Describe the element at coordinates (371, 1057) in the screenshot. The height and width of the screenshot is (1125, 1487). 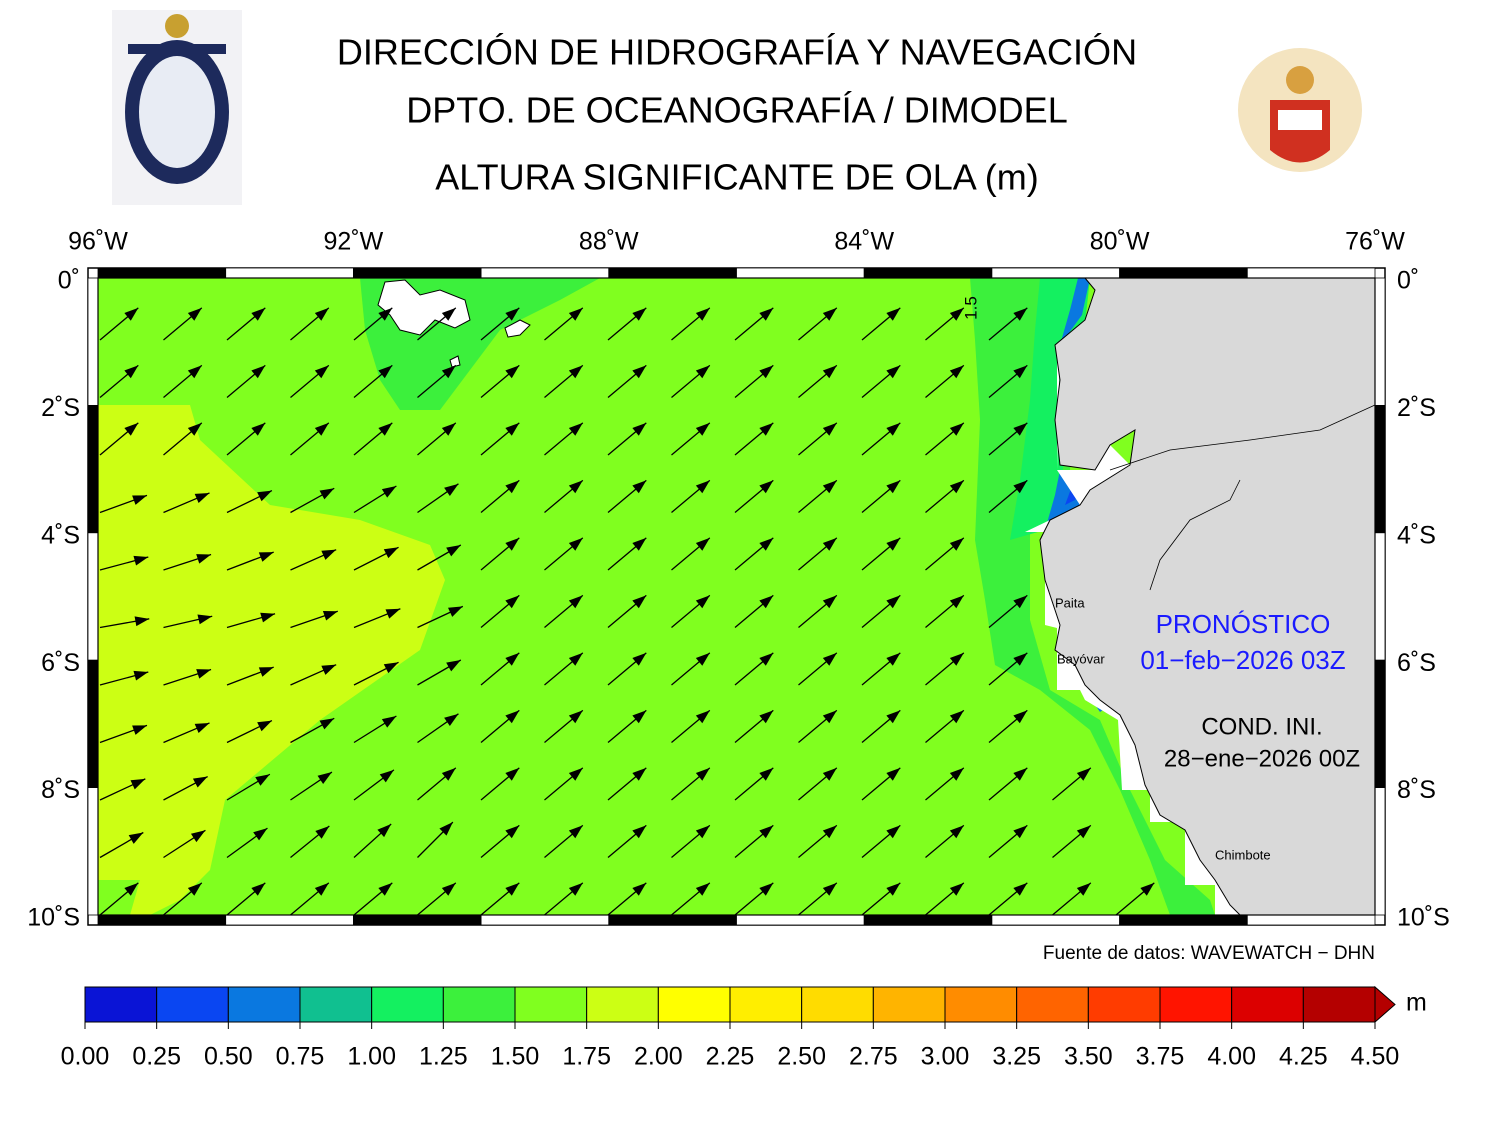
I see `colorbar-tick-label: 1.00` at that location.